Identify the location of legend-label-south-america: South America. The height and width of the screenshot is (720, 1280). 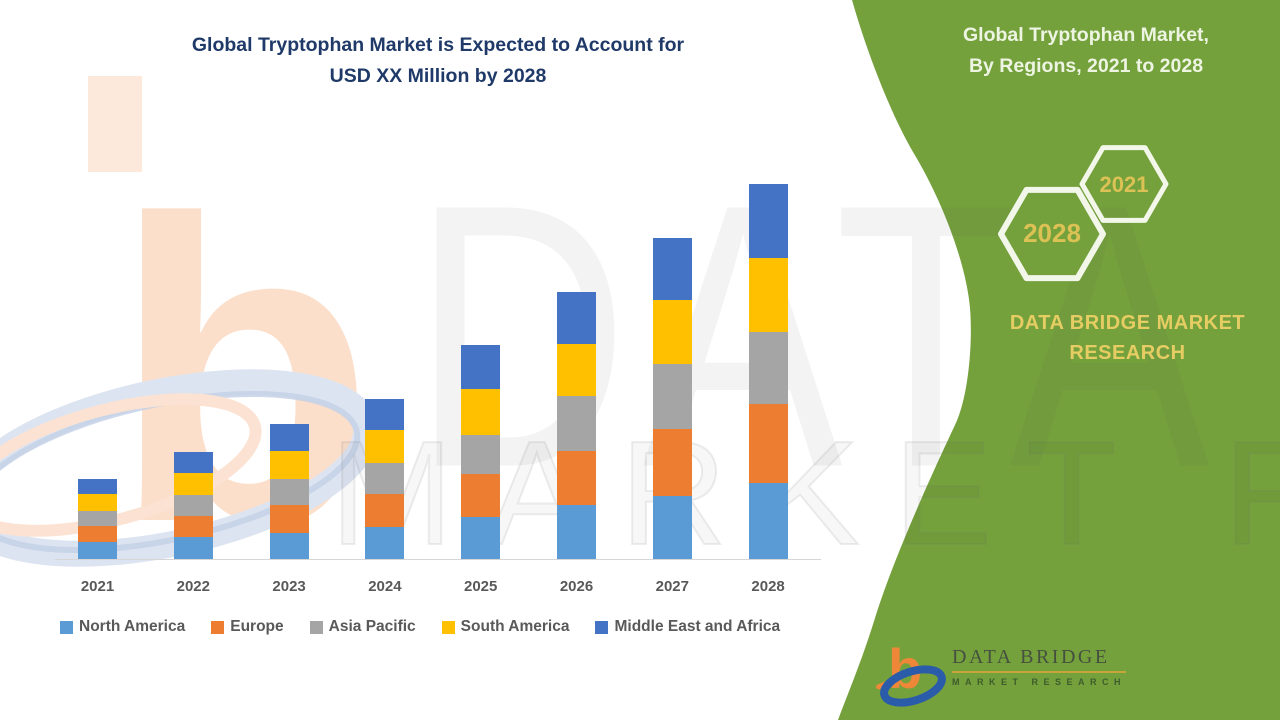
(515, 626).